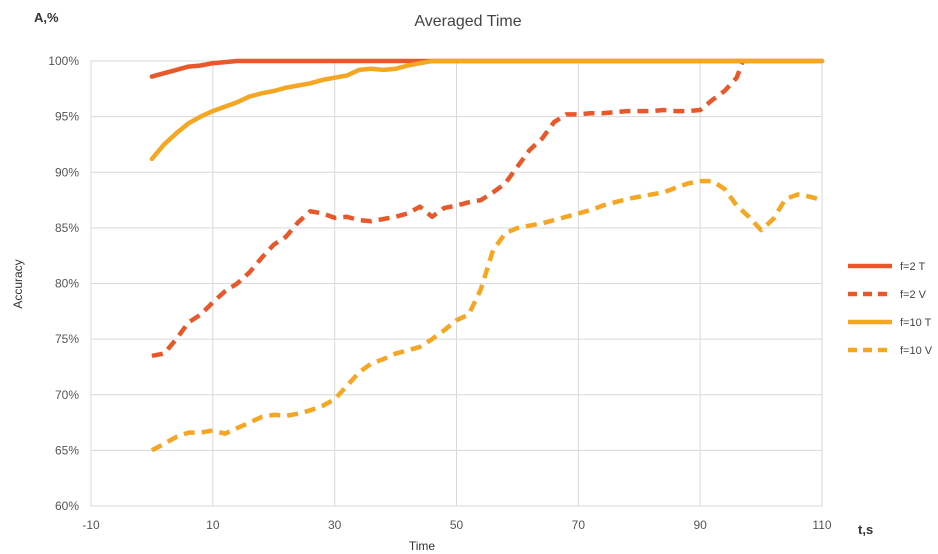 Image resolution: width=938 pixels, height=554 pixels. Describe the element at coordinates (335, 525) in the screenshot. I see `x-tick-label: 30` at that location.